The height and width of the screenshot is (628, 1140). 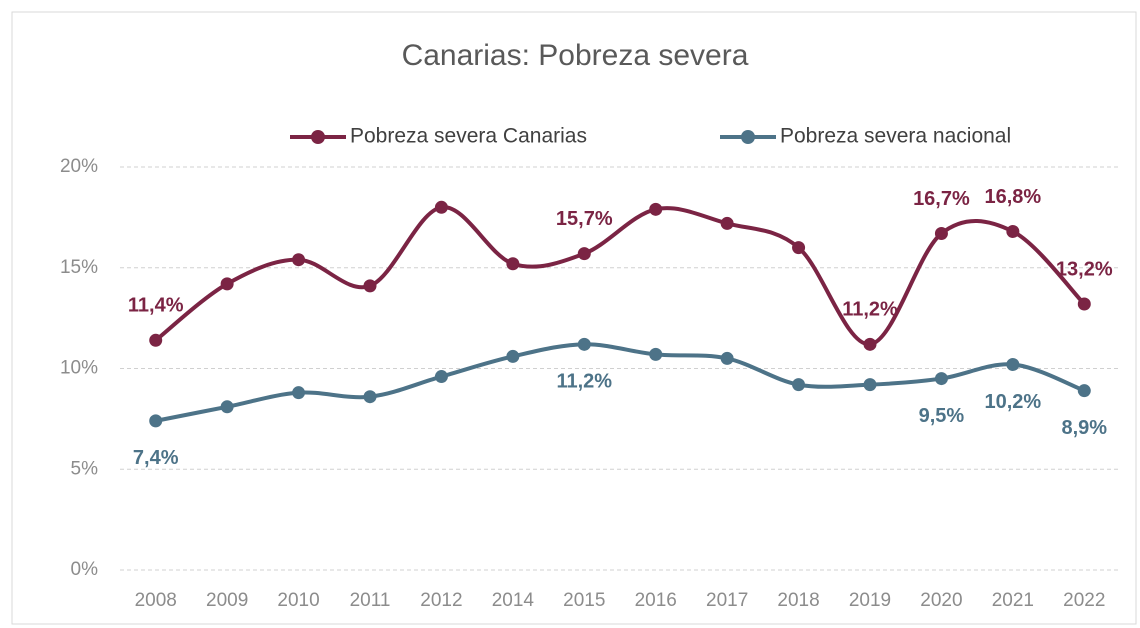 I want to click on x-tick-label: 2015, so click(x=584, y=600).